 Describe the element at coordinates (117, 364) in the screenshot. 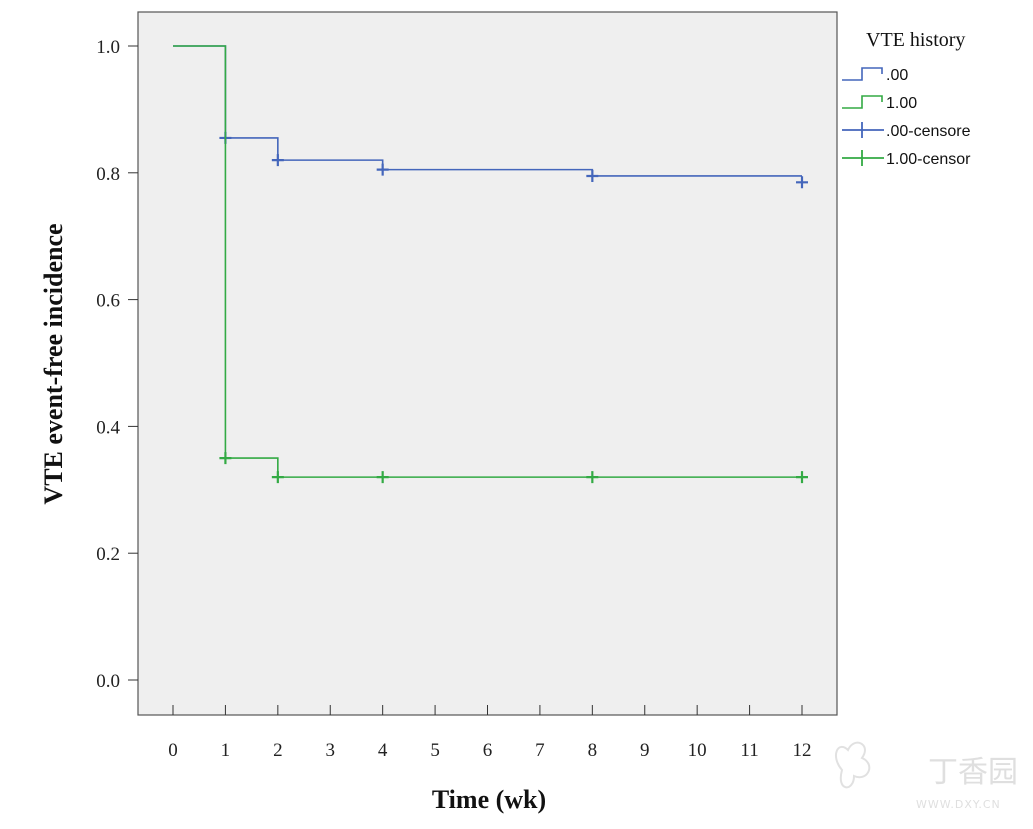

I see `y-axis: 0.0 0.2 0.4 0.6 0.8 1.0` at that location.